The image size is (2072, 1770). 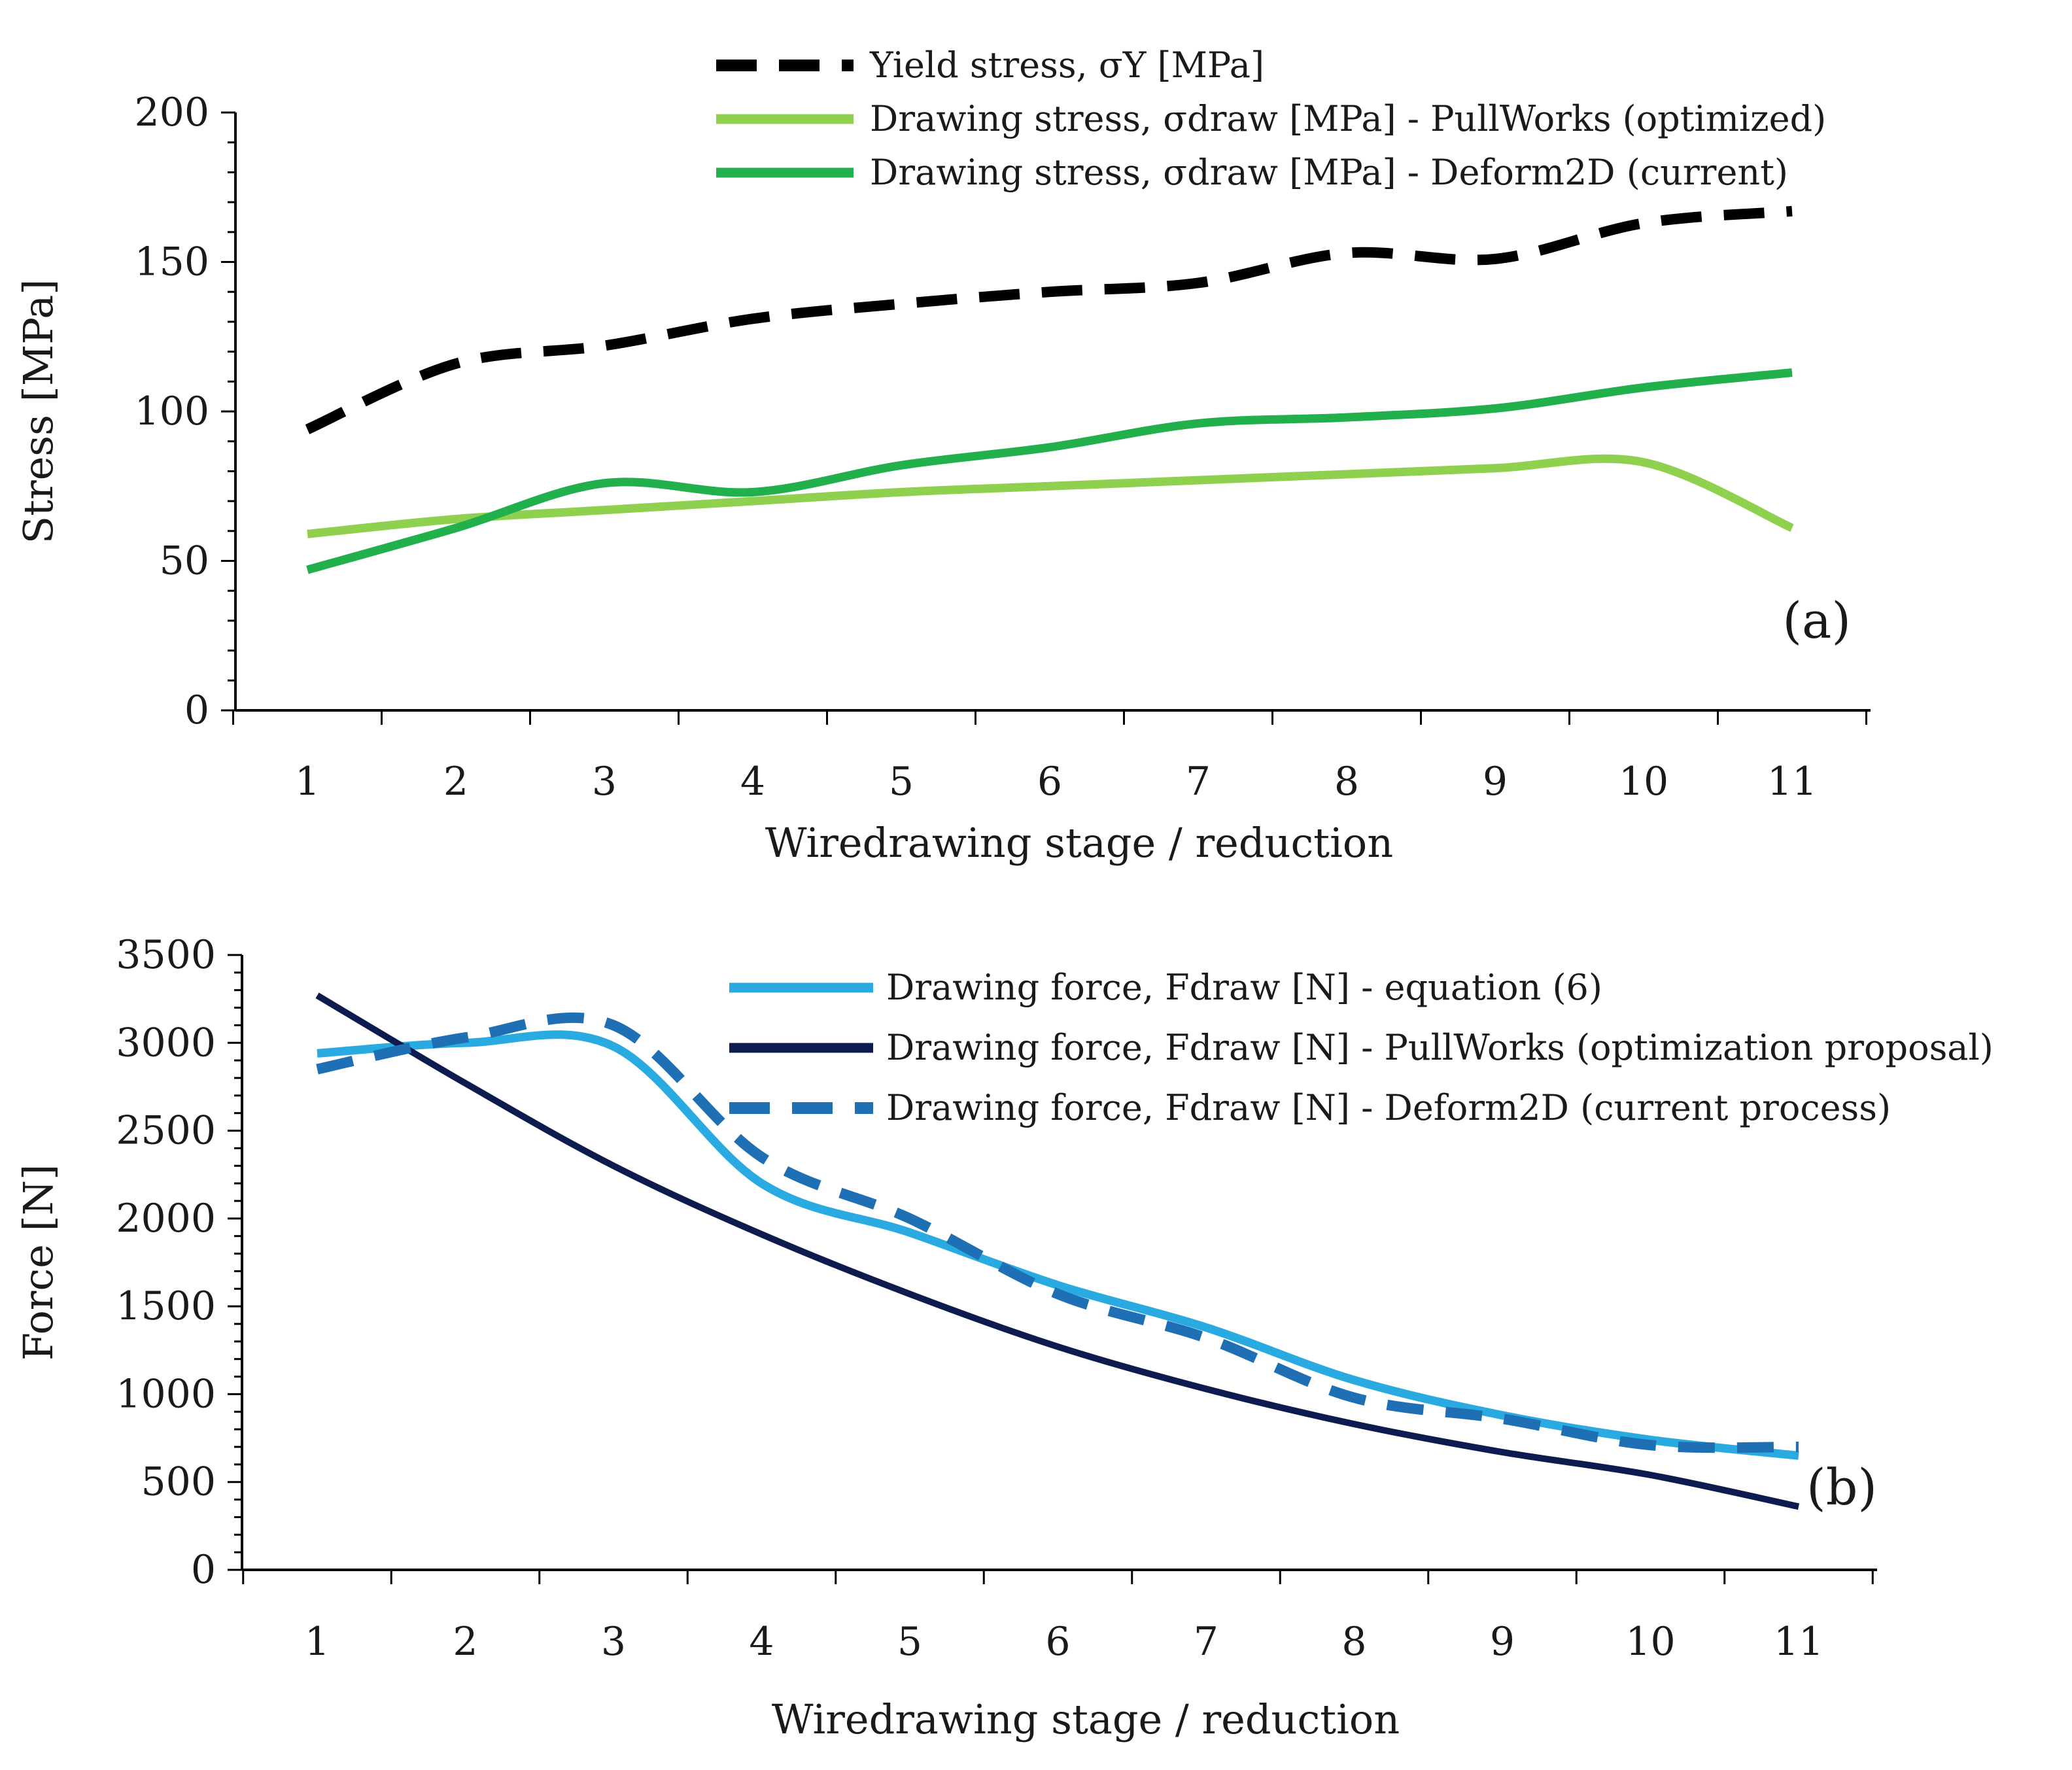 I want to click on y-tick-label: 50, so click(x=185, y=561).